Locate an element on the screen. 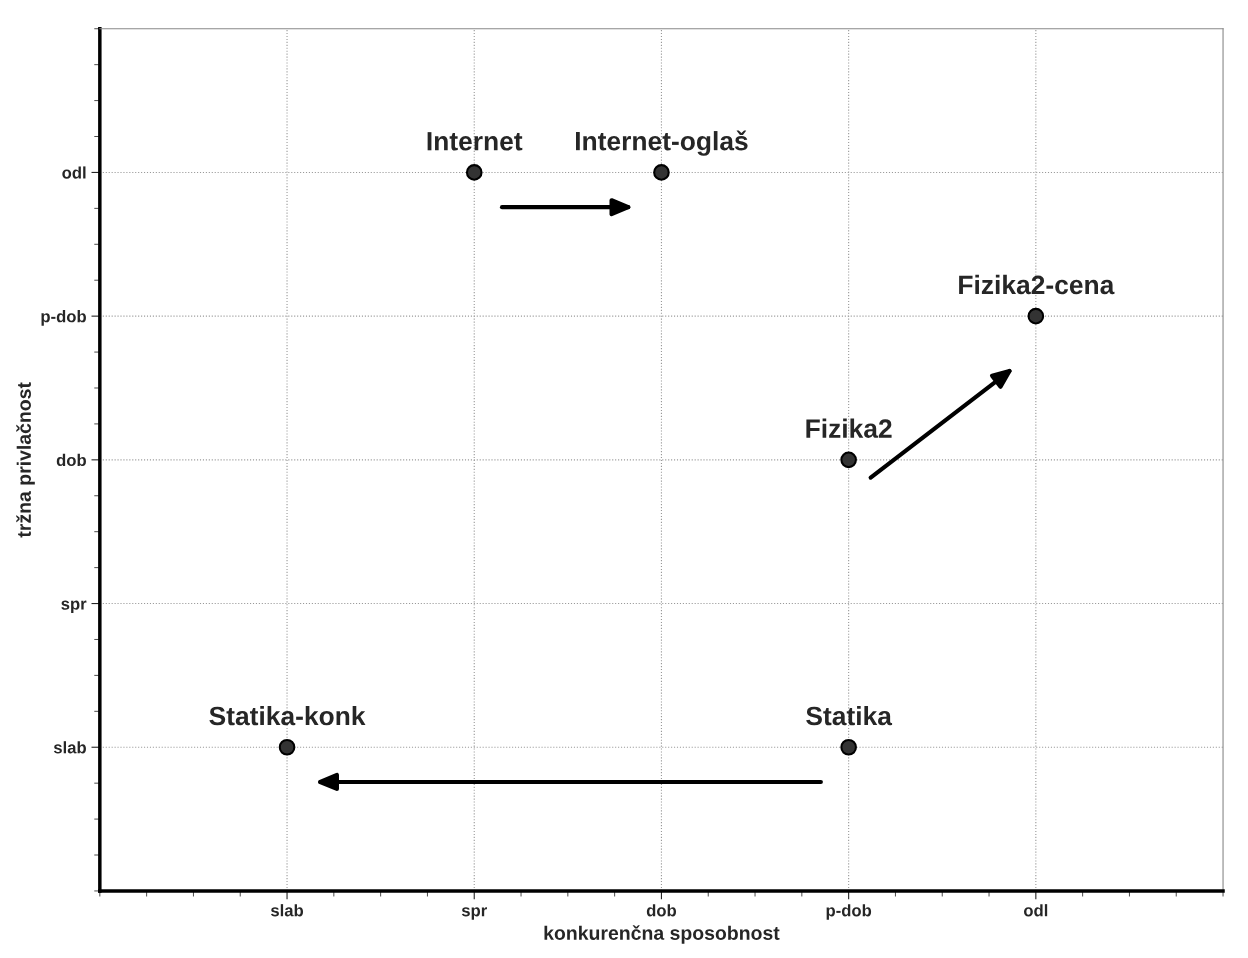  x-tick-label: p-dob is located at coordinates (849, 912).